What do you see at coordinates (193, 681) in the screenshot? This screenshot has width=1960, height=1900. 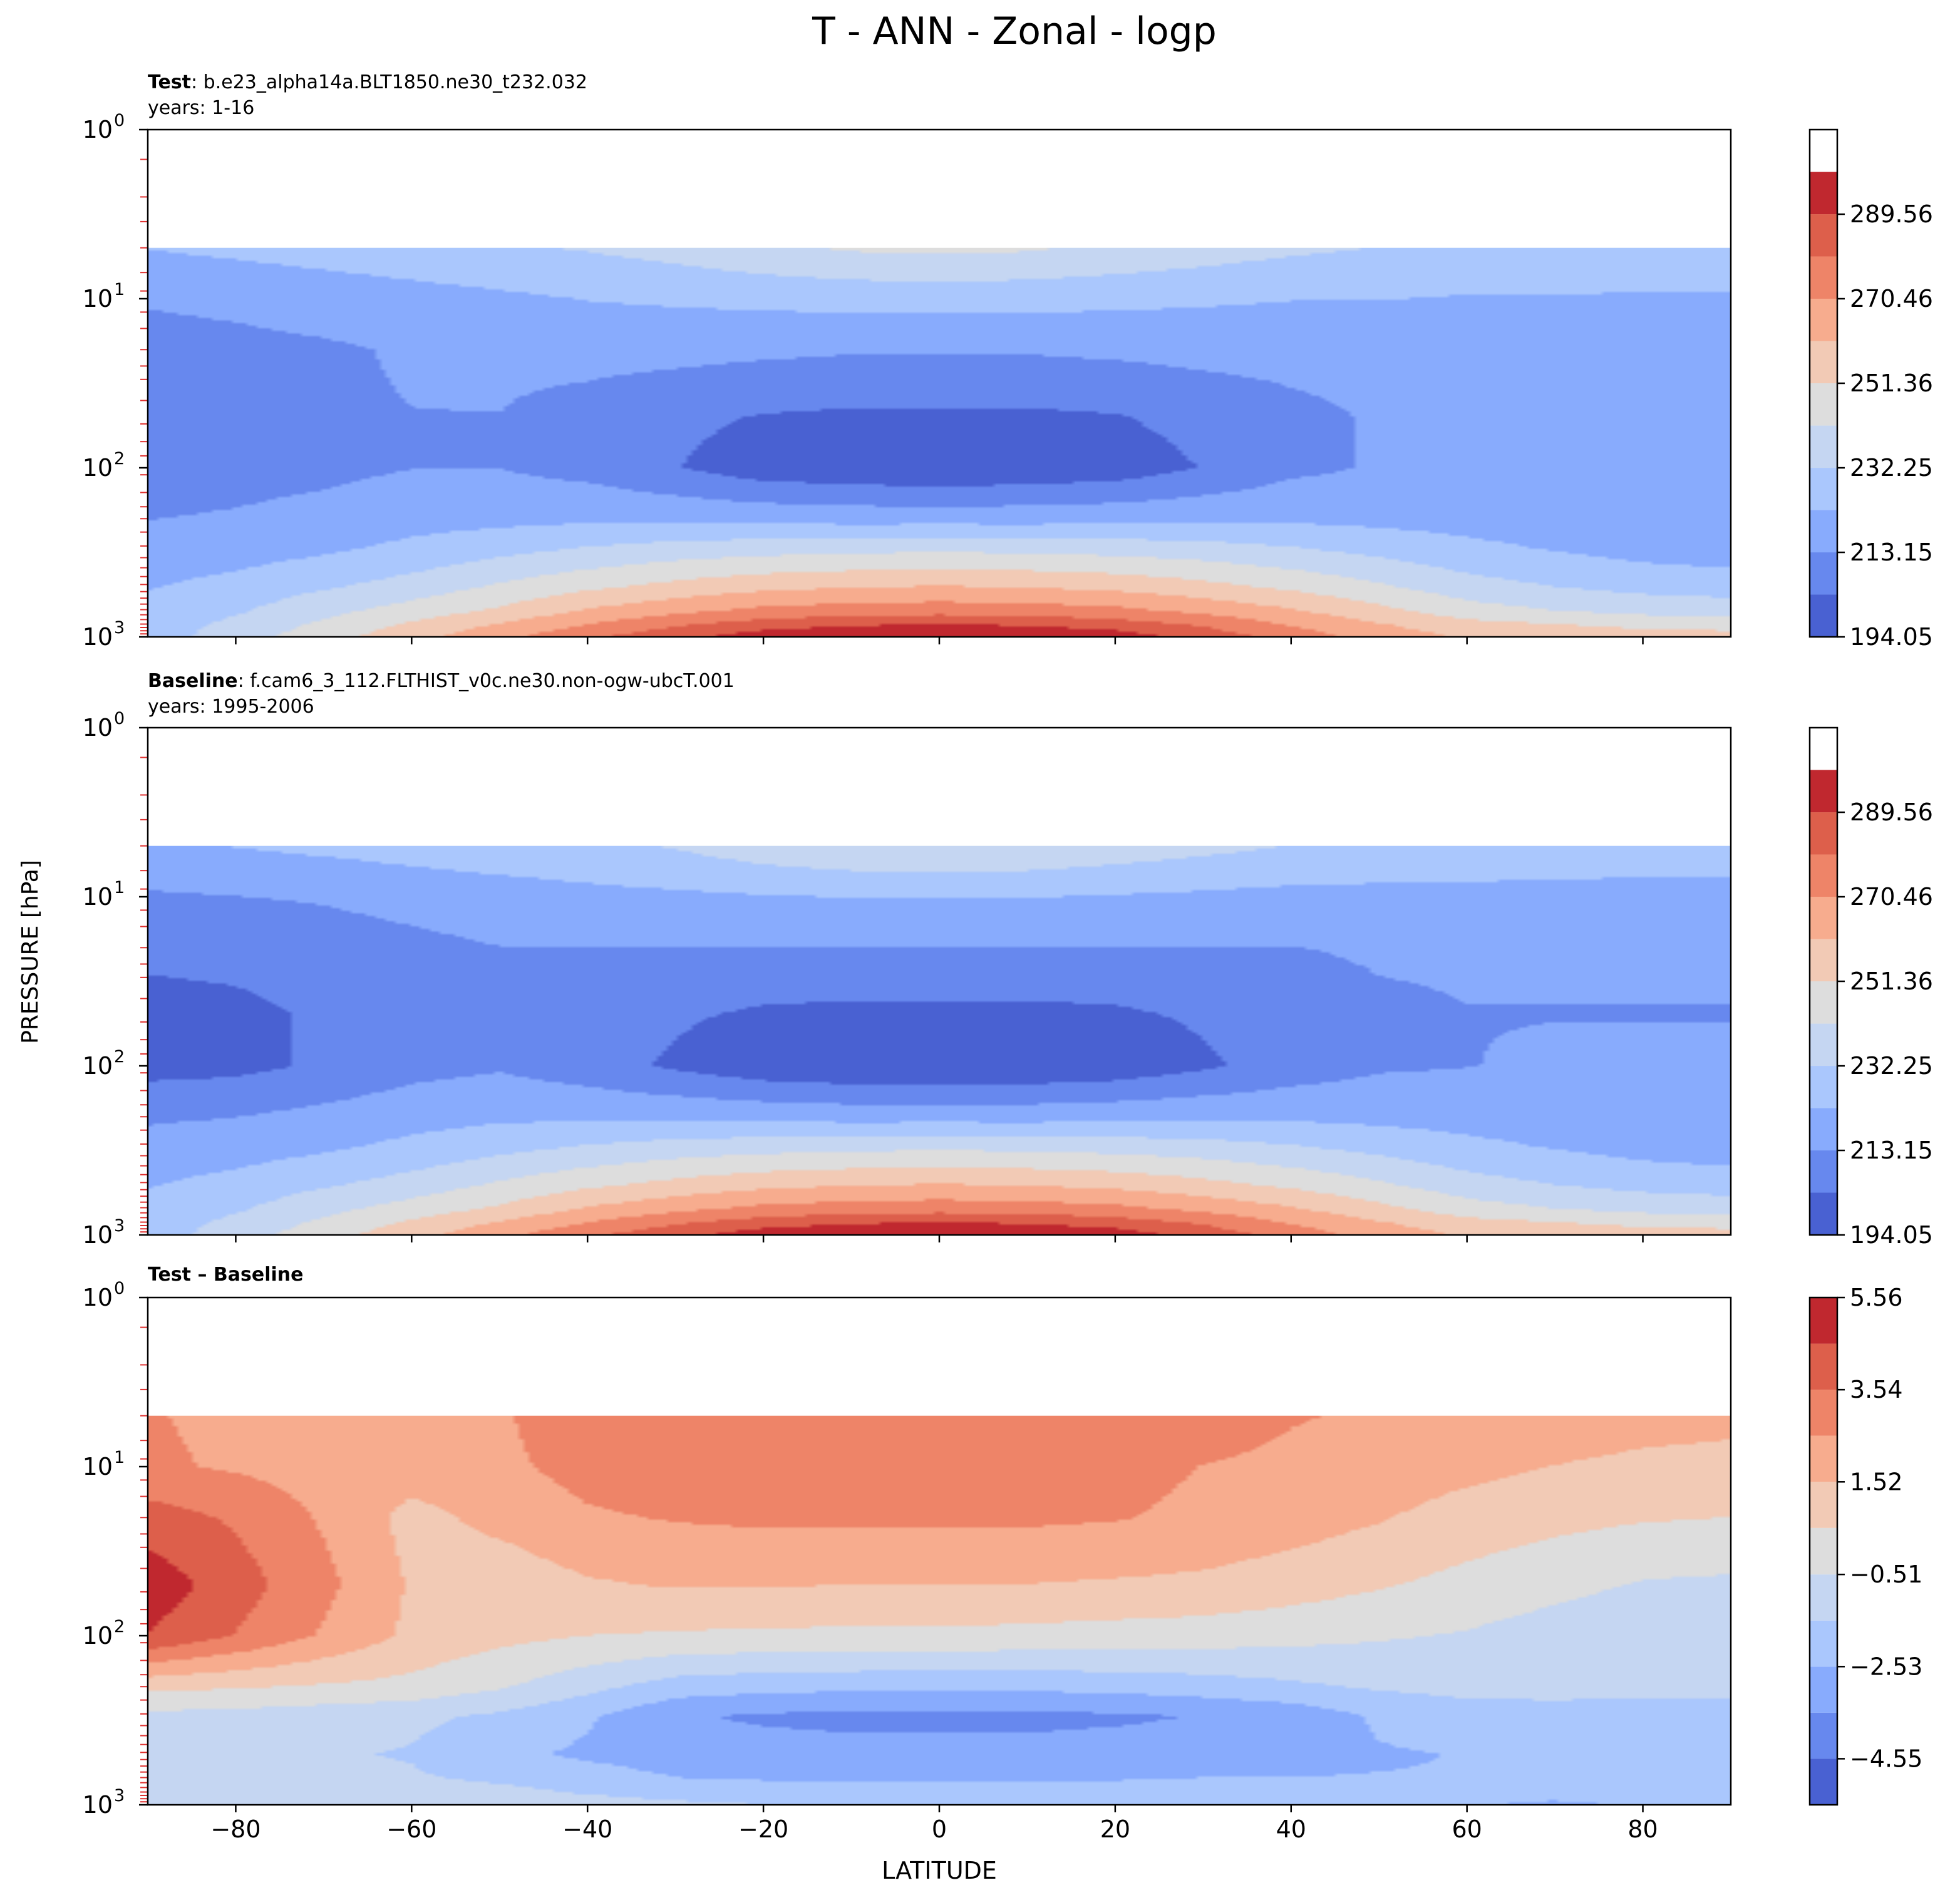 I see `panel-baseline-case-title: Baseline` at bounding box center [193, 681].